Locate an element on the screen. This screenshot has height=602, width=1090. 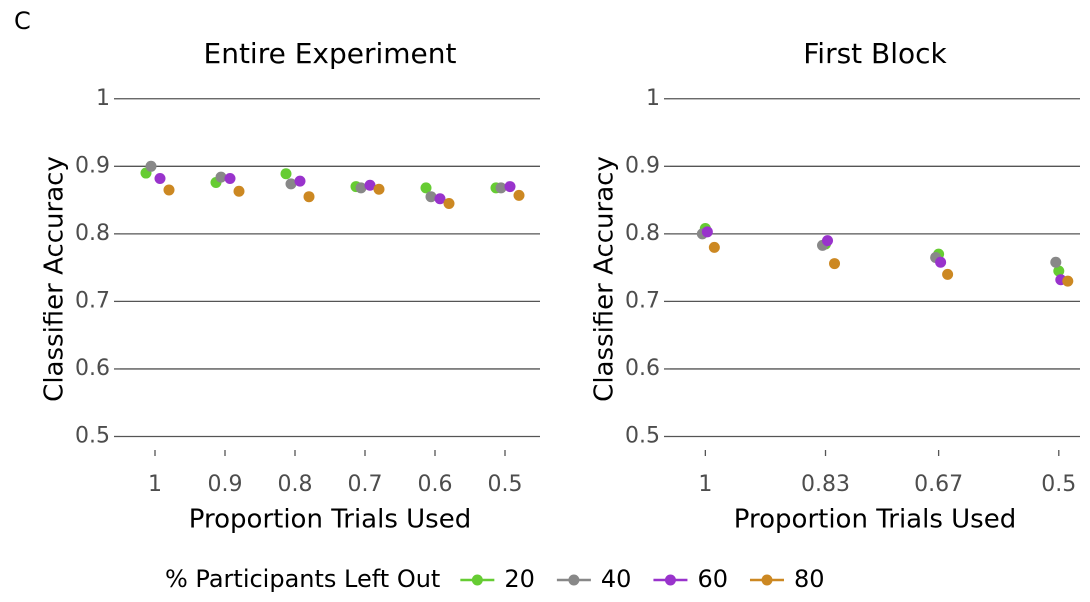
x-tick-label: 0.8 is located at coordinates (295, 484).